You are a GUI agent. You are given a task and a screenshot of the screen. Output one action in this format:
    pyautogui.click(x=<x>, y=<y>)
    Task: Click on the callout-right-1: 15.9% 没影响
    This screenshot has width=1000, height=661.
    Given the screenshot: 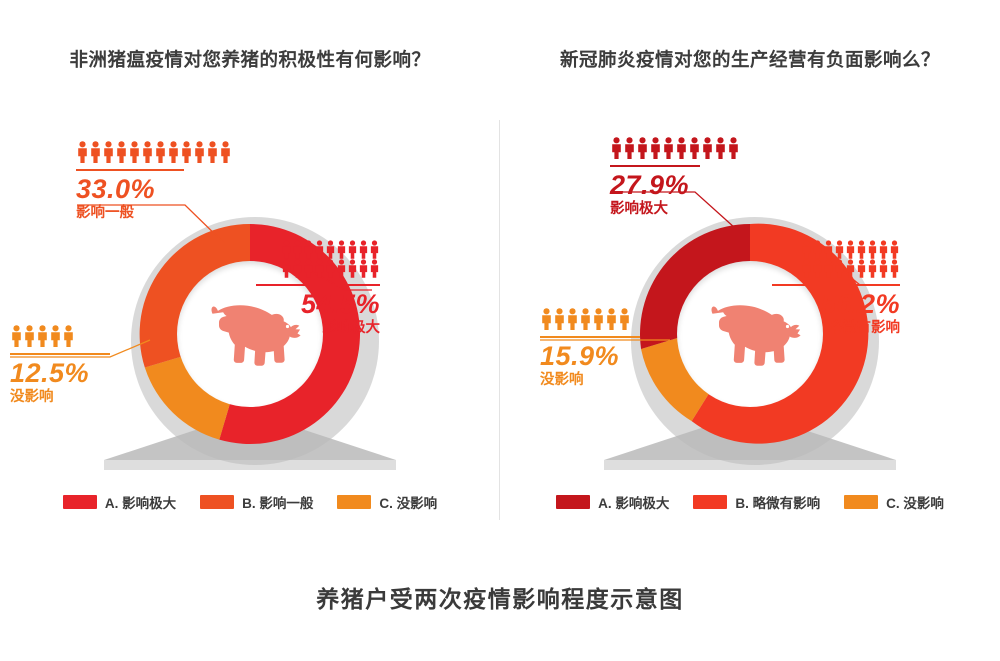 What is the action you would take?
    pyautogui.click(x=590, y=348)
    